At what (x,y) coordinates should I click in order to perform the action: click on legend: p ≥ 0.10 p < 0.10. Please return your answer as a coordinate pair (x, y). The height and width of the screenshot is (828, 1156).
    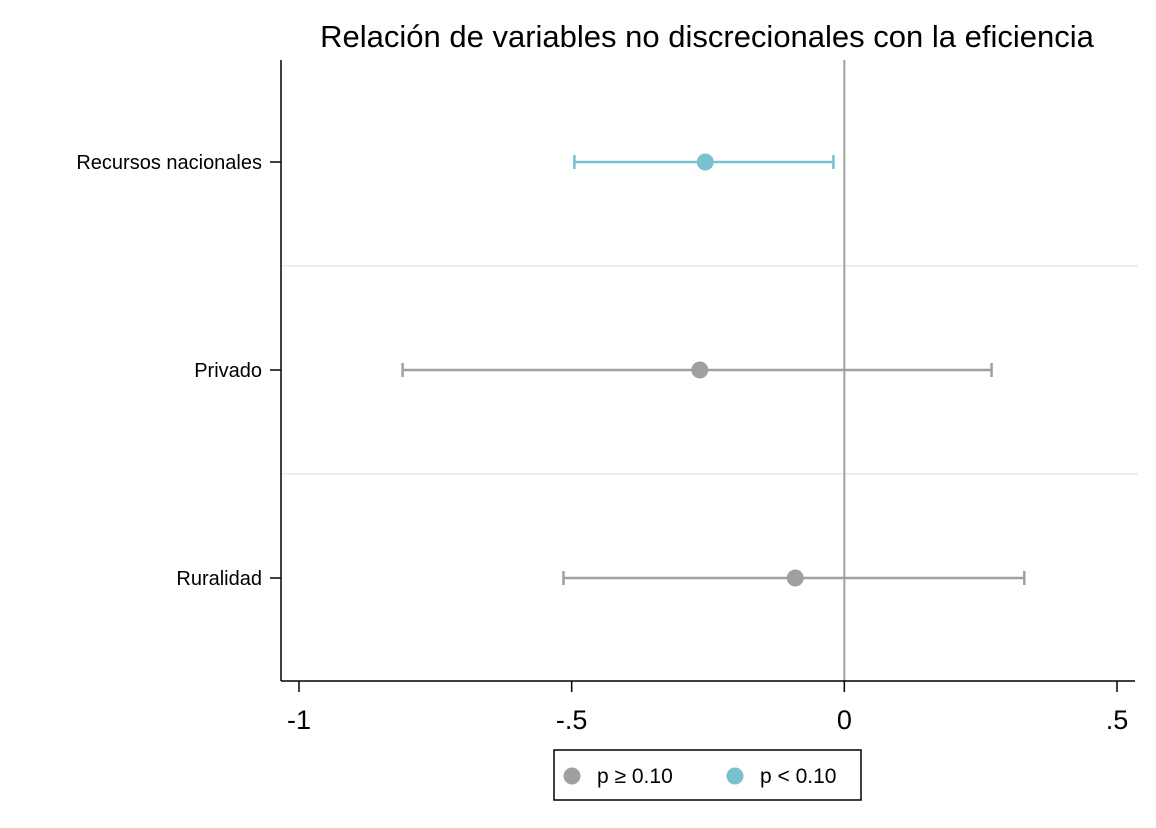
    Looking at the image, I should click on (707, 775).